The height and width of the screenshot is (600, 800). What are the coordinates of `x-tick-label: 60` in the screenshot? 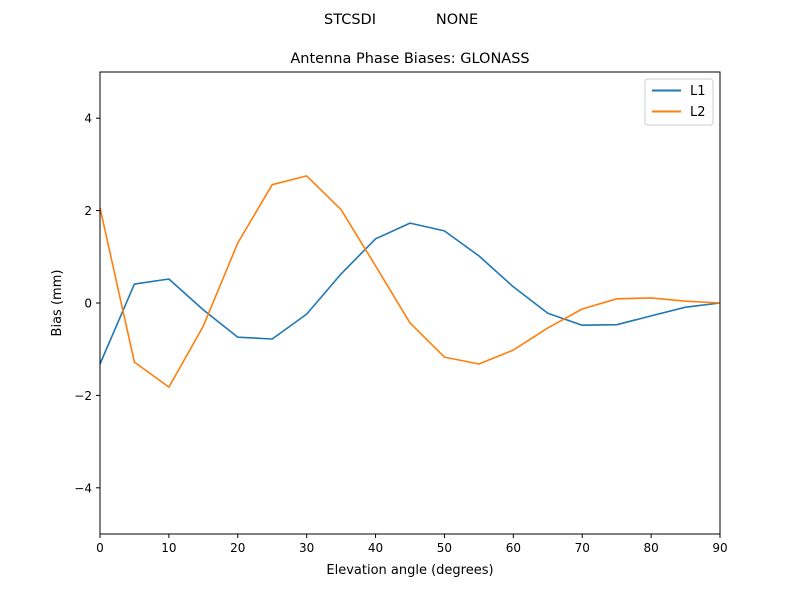 It's located at (513, 548).